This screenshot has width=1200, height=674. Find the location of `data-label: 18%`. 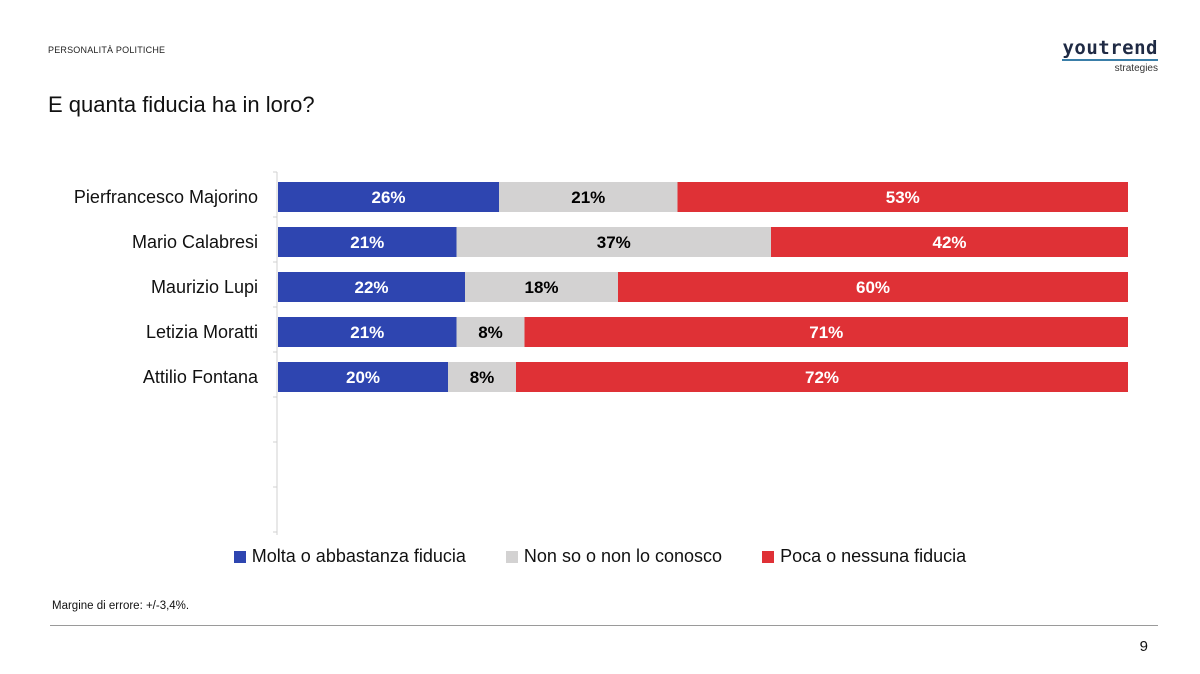

data-label: 18% is located at coordinates (541, 287).